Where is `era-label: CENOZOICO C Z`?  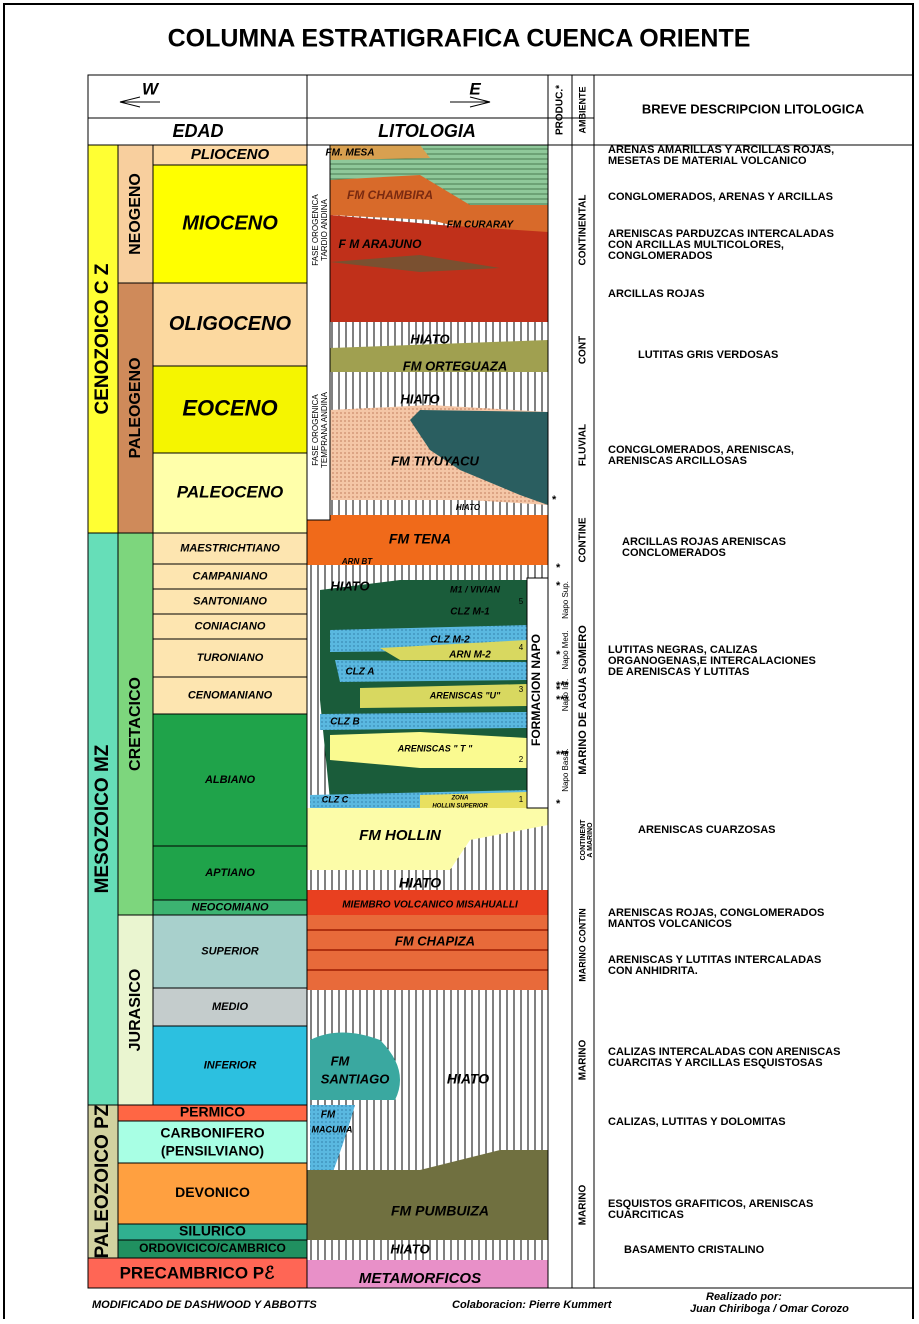
era-label: CENOZOICO C Z is located at coordinates (102, 338).